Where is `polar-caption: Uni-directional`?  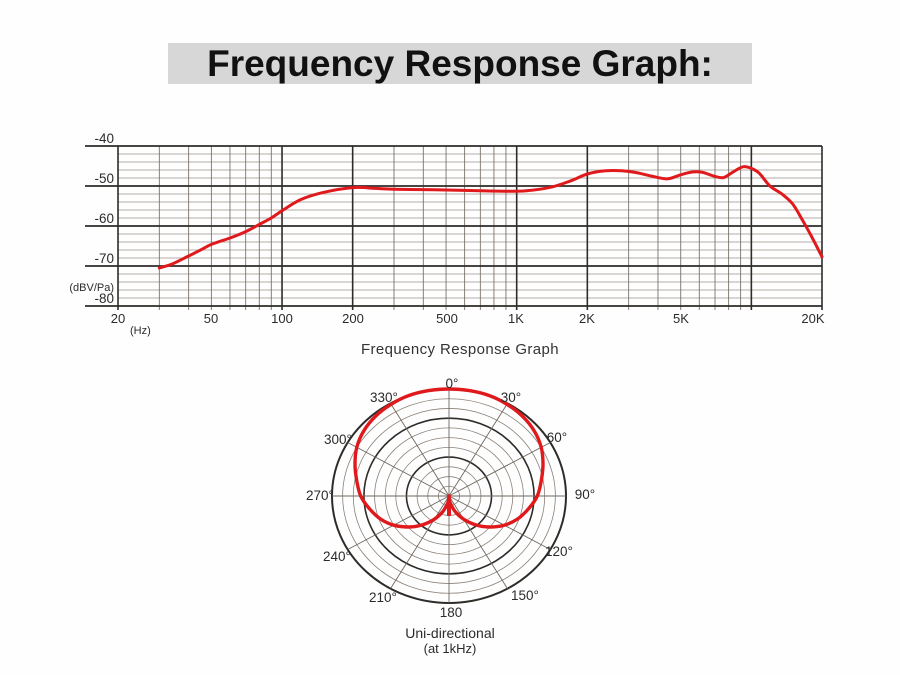
polar-caption: Uni-directional is located at coordinates (450, 633).